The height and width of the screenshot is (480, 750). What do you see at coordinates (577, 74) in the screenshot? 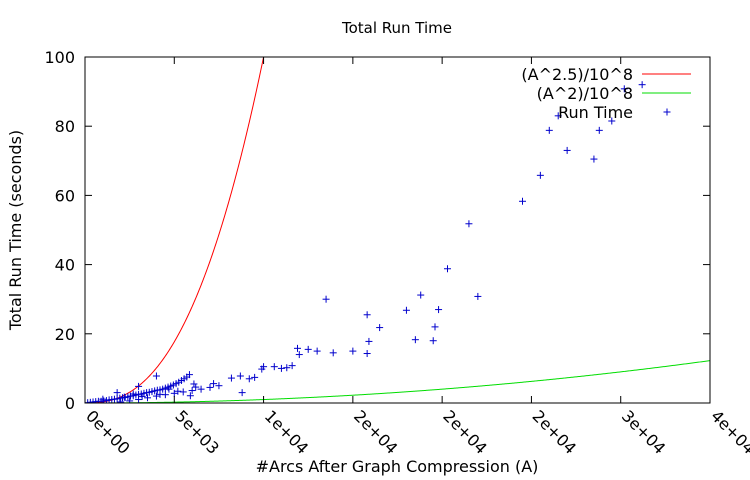
I see `legend-label: (A^2.5)/10^8` at bounding box center [577, 74].